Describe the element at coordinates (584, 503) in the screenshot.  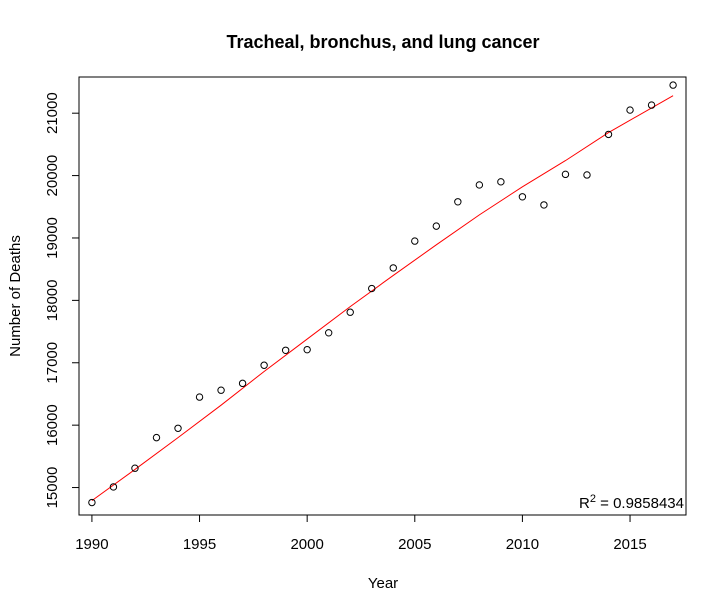
I see `r-squared-prefix: R` at that location.